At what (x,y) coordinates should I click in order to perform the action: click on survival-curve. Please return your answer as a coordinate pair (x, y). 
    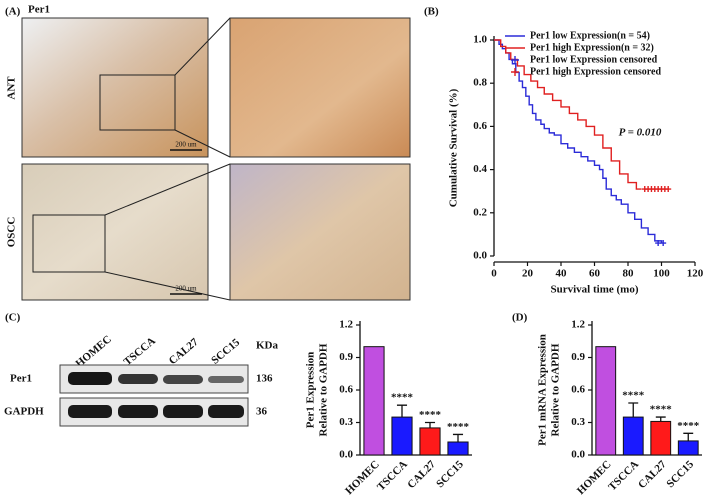
    Looking at the image, I should click on (578, 141).